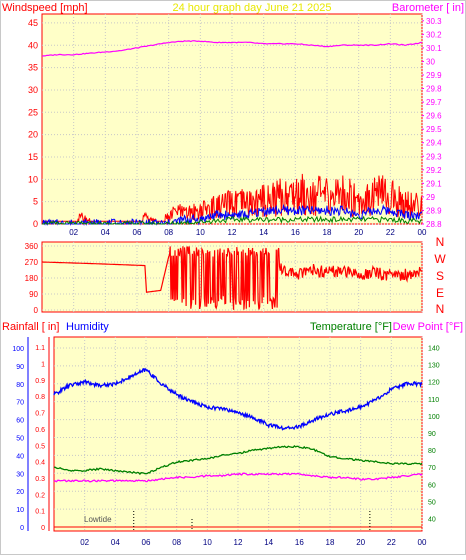 Image resolution: width=466 pixels, height=560 pixels. Describe the element at coordinates (176, 542) in the screenshot. I see `climate-x-tick-label: 08` at that location.